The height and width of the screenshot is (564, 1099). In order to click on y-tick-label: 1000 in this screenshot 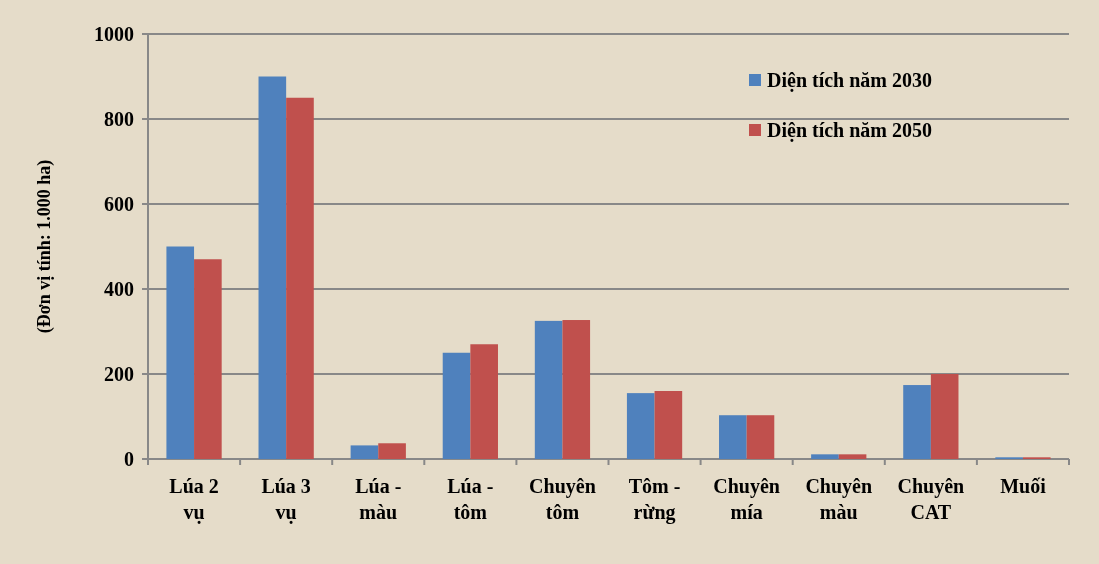, I will do `click(114, 34)`.